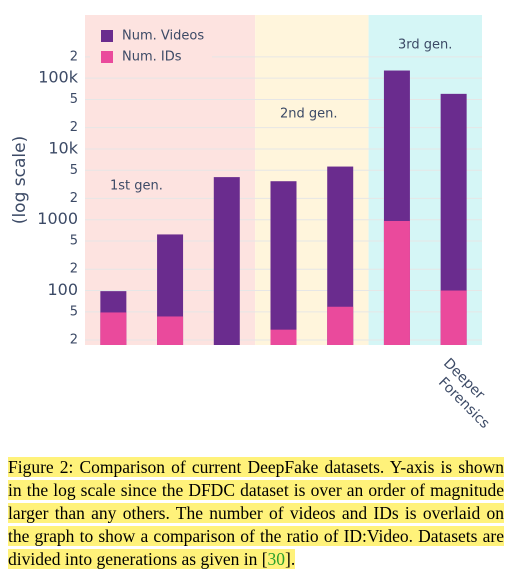  I want to click on generation-label: 3rd gen., so click(425, 45).